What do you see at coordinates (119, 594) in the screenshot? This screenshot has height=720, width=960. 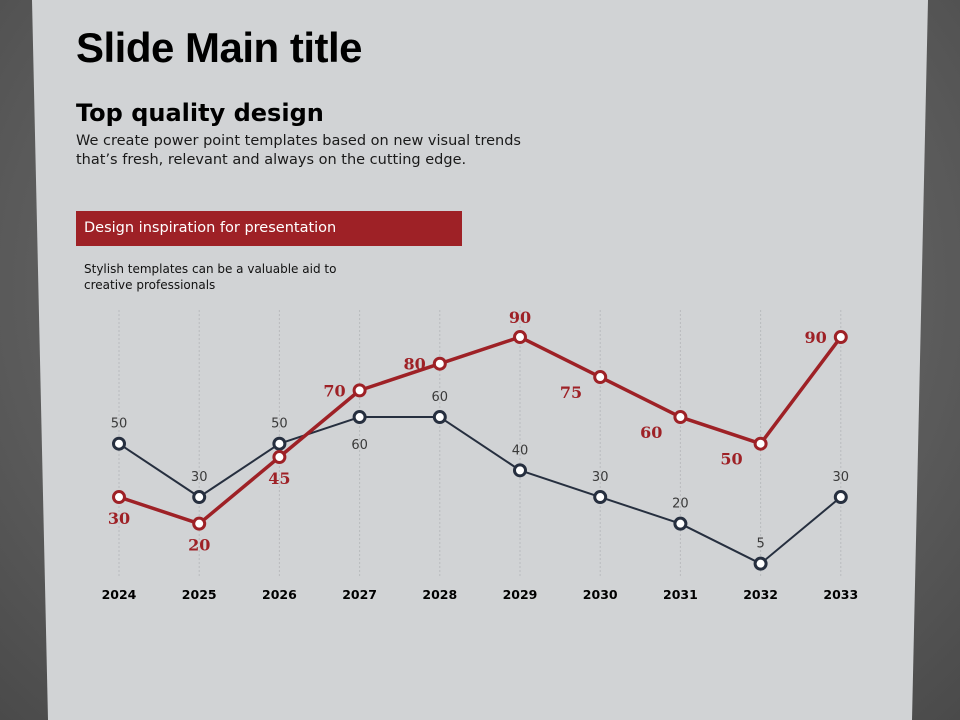 I see `x-tick-label: 2024` at bounding box center [119, 594].